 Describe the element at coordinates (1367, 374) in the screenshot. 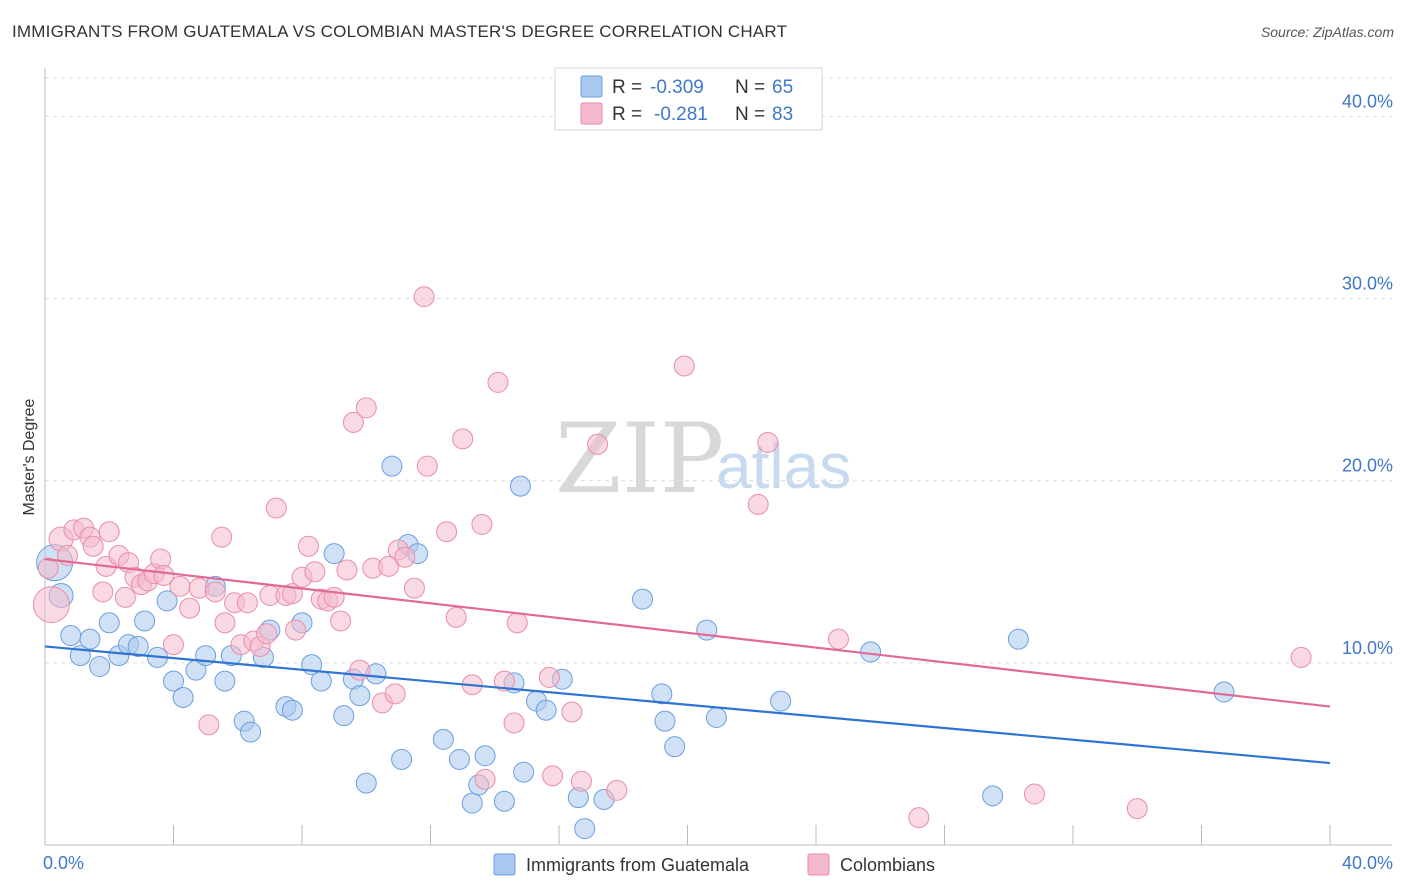

I see `y-tick-labels: 10.0% 20.0% 30.0% 40.0%` at that location.